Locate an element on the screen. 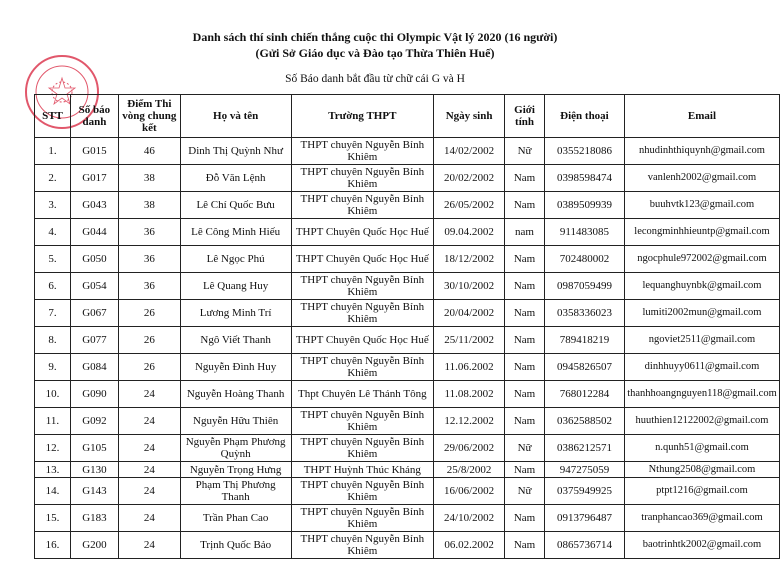 The width and height of the screenshot is (780, 574). cell-stt: 4. is located at coordinates (52, 232).